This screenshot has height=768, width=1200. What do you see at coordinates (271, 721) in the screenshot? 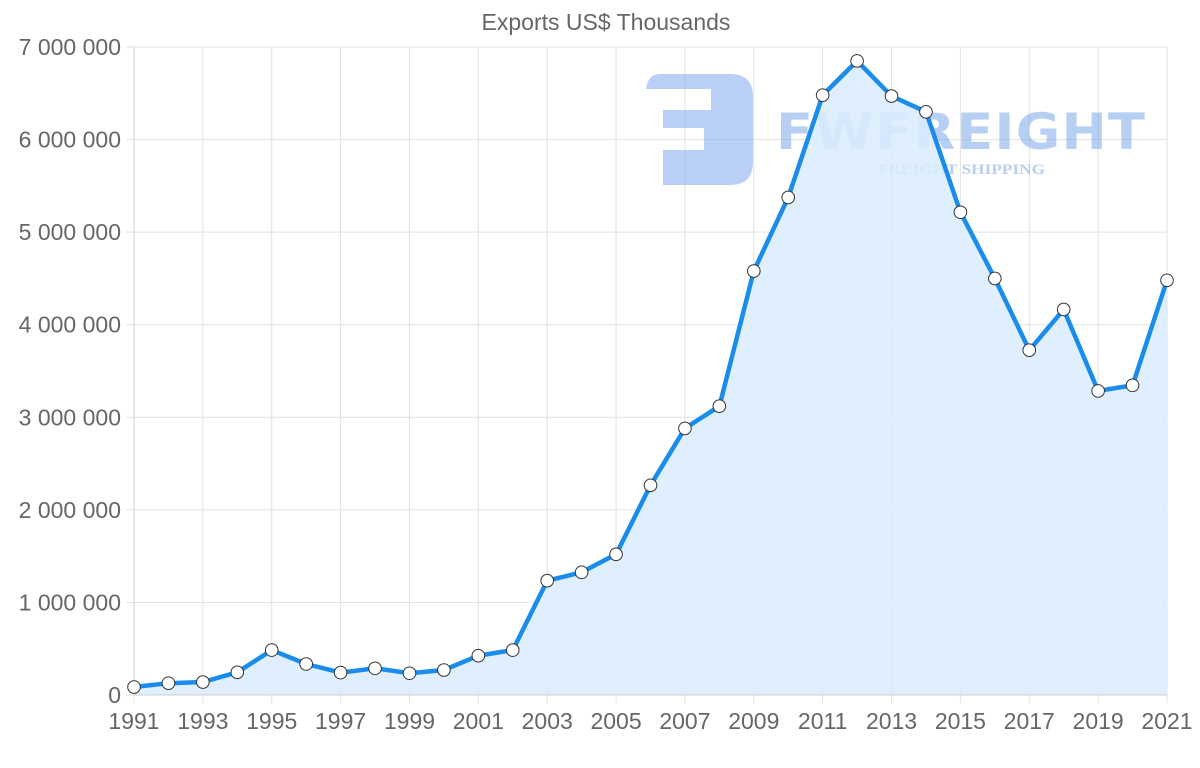
I see `x-tick-label: 1995` at bounding box center [271, 721].